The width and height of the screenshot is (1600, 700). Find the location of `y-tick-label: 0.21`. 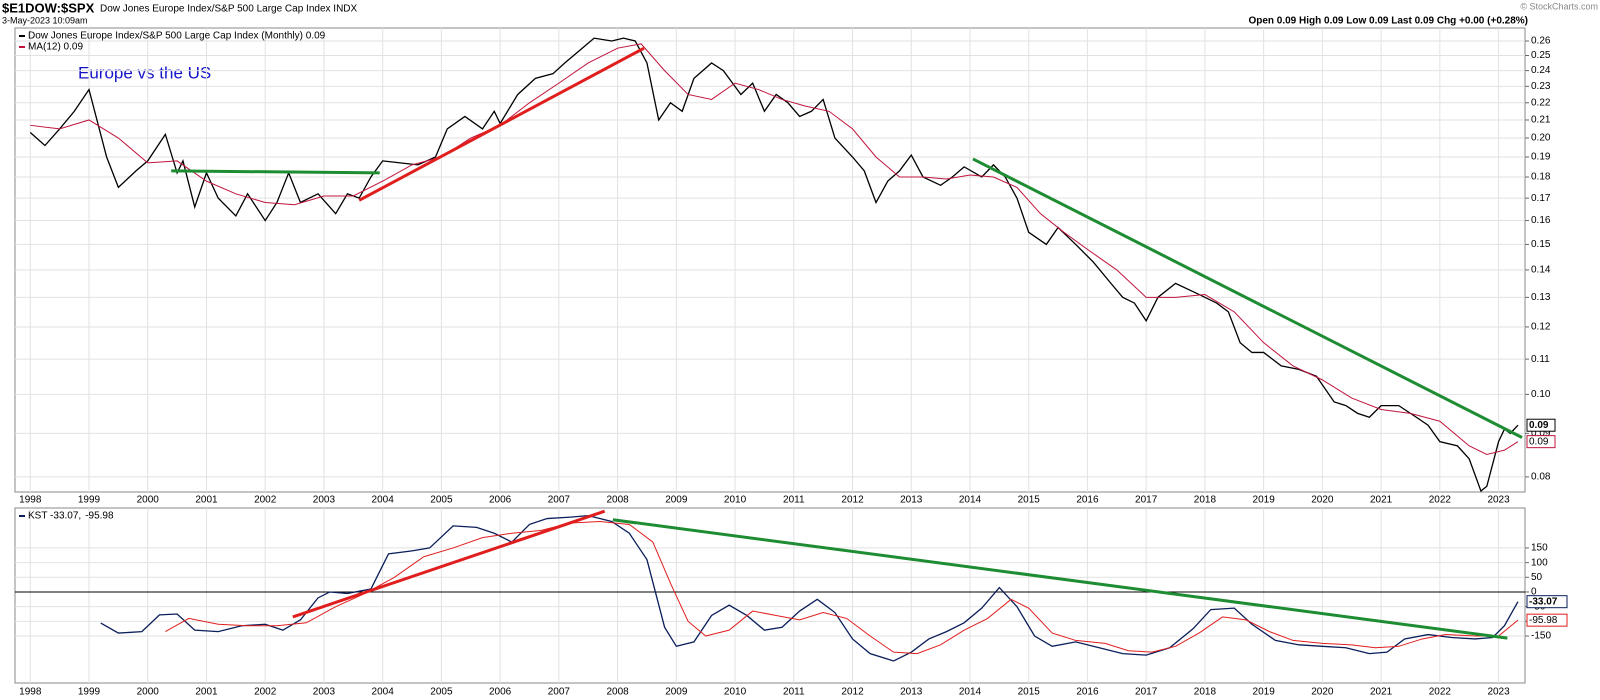

y-tick-label: 0.21 is located at coordinates (1541, 120).